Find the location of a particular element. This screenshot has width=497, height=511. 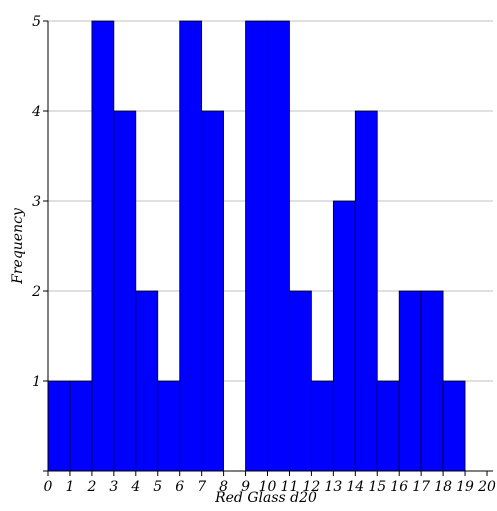

y-tick-label-5: 5 is located at coordinates (36, 22).